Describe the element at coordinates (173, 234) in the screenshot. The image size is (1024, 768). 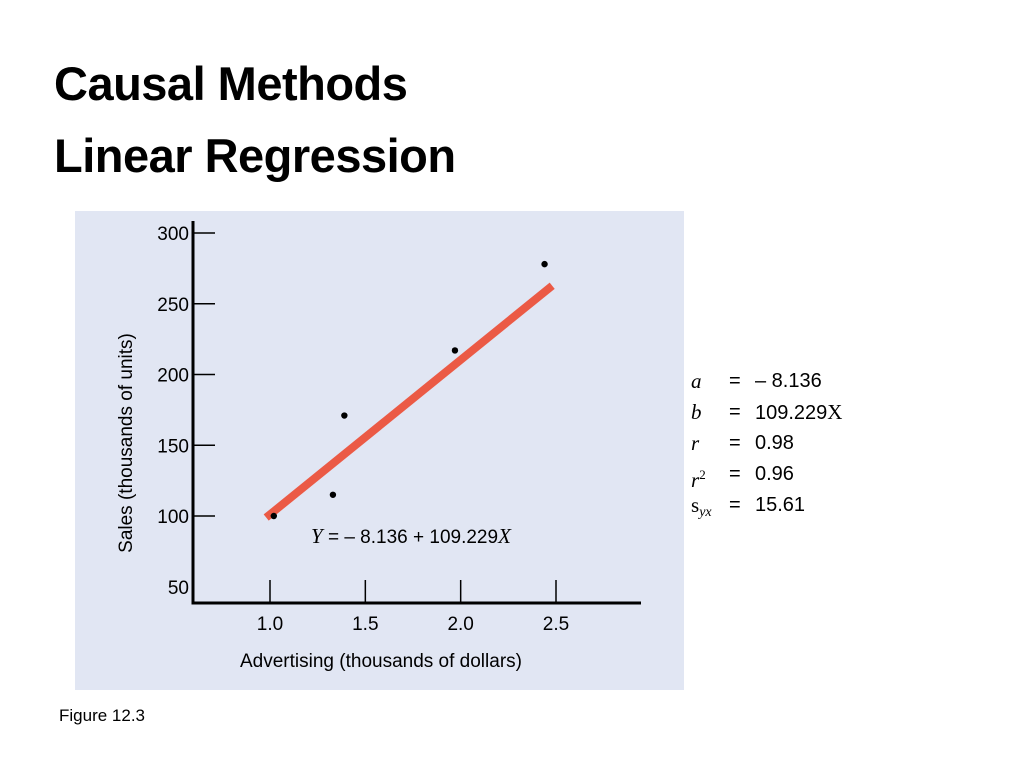
I see `y-tick-label: 300` at that location.